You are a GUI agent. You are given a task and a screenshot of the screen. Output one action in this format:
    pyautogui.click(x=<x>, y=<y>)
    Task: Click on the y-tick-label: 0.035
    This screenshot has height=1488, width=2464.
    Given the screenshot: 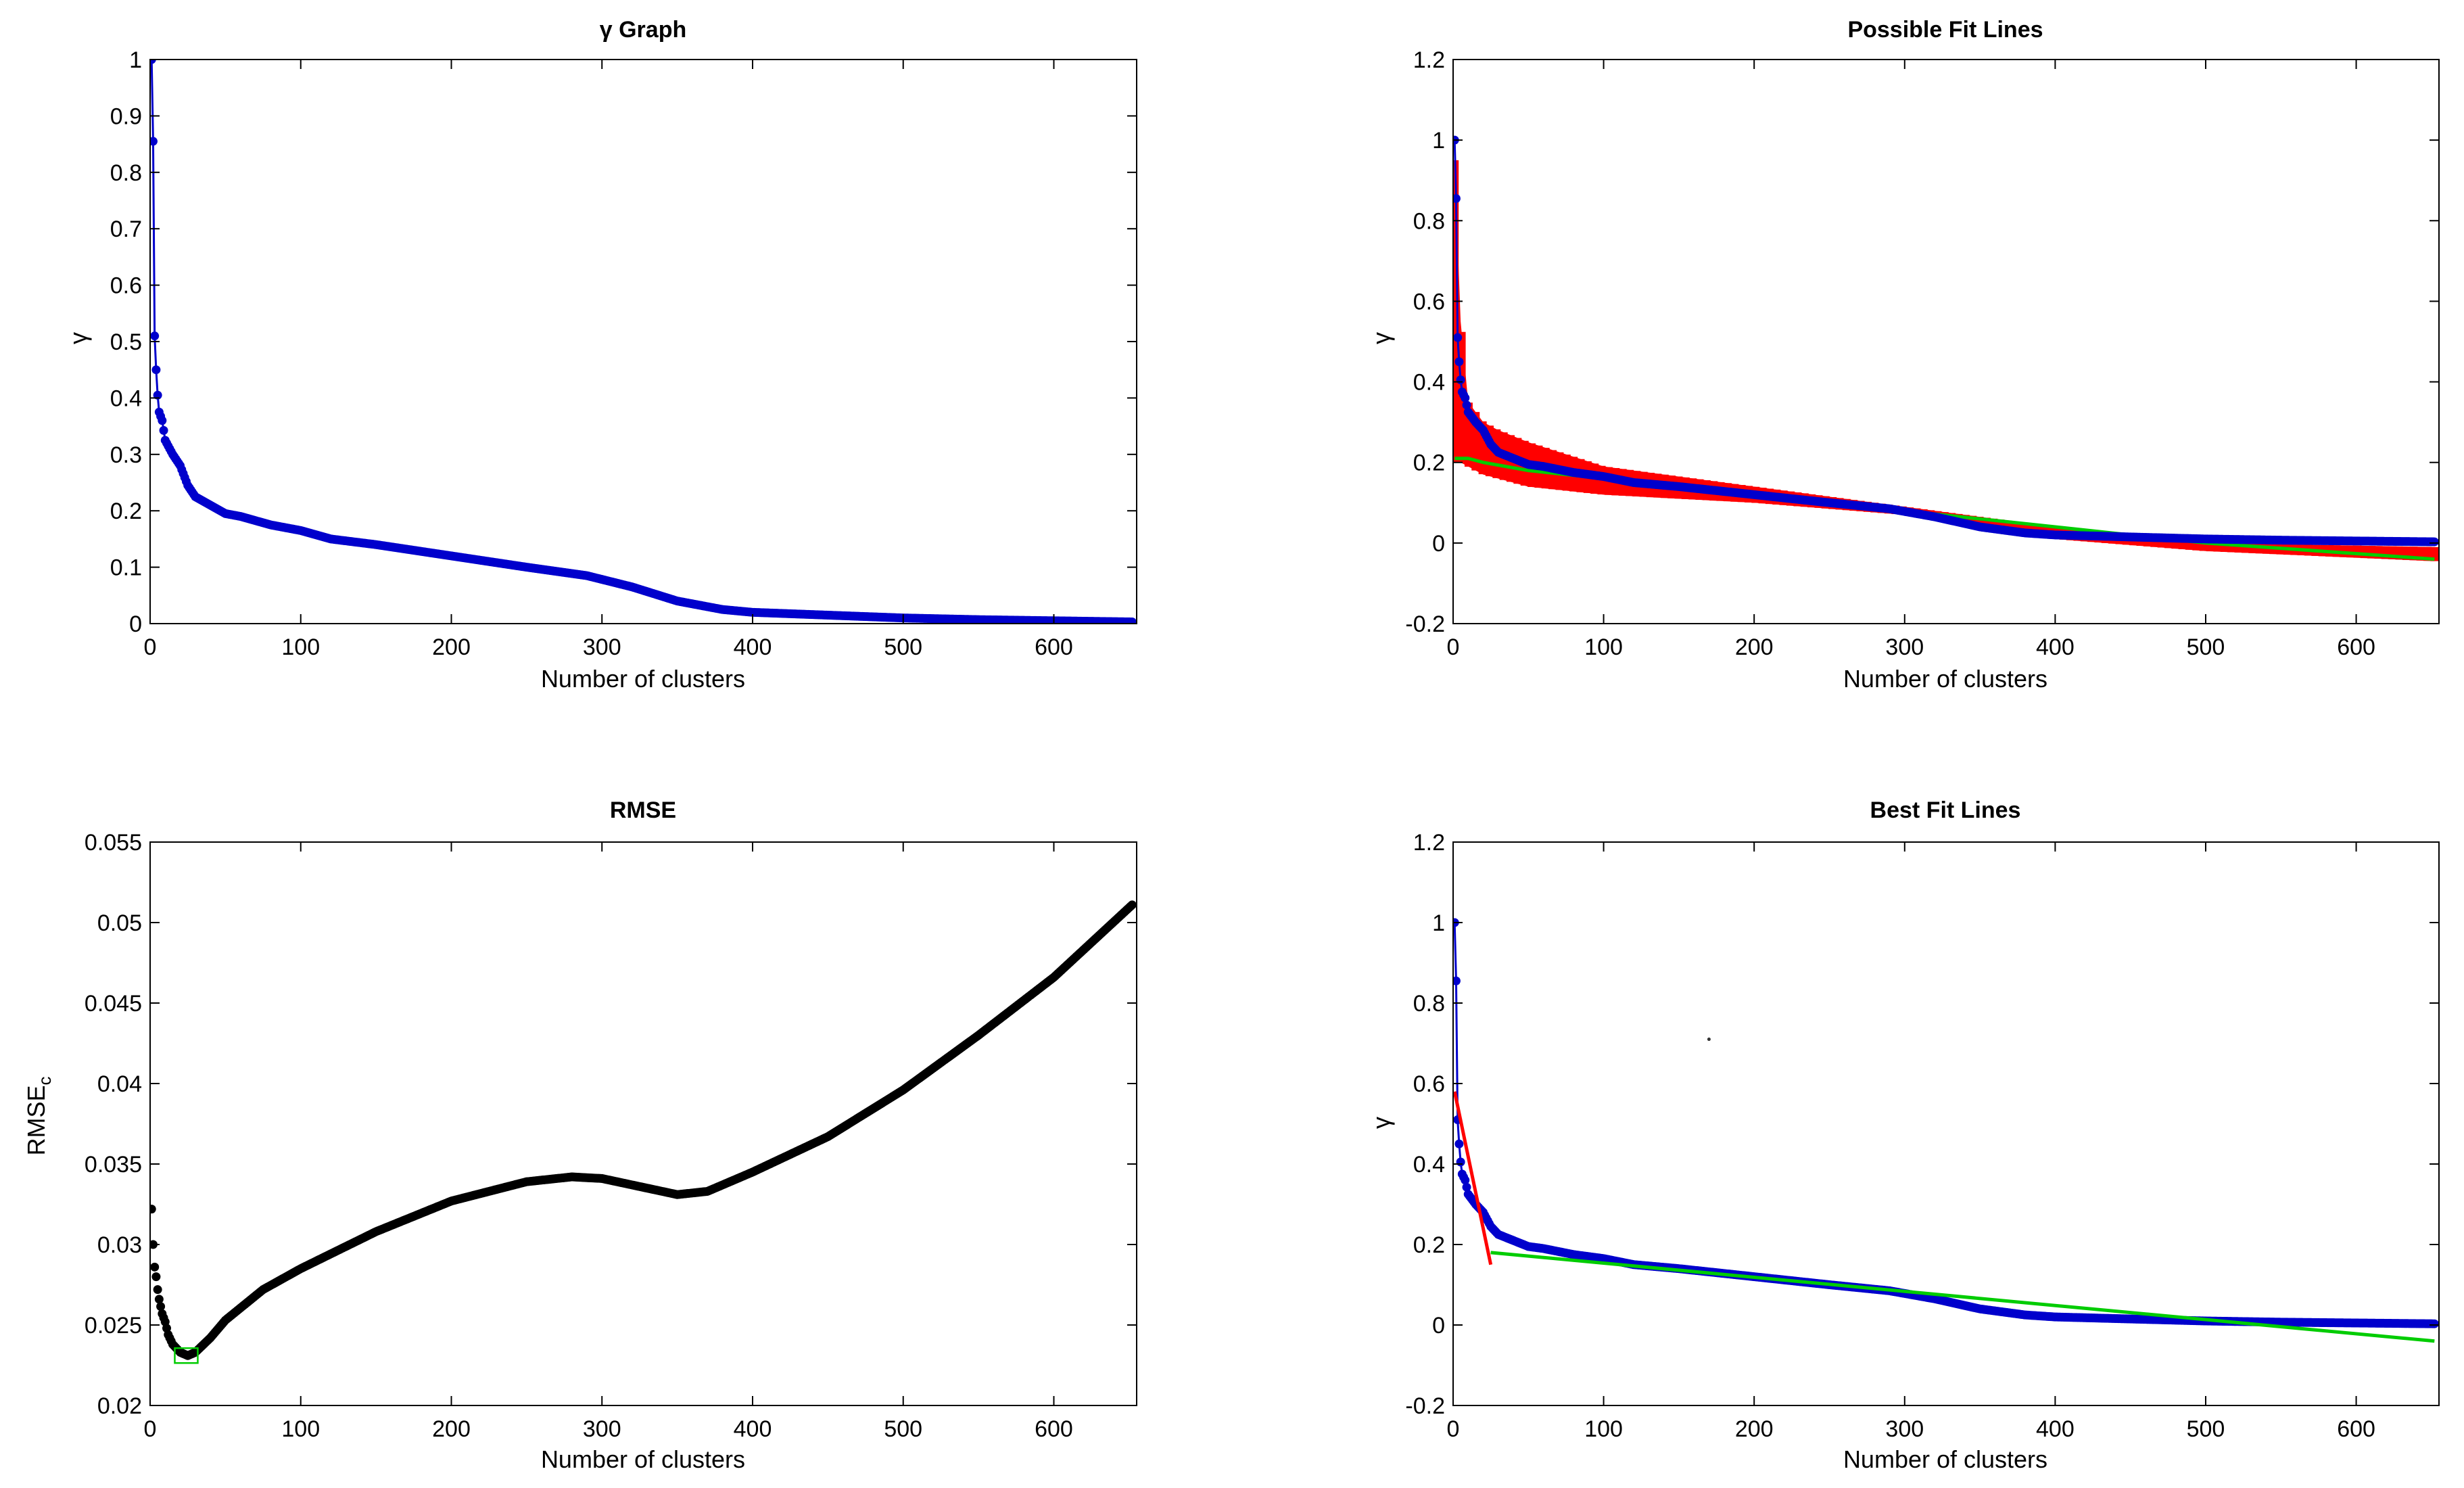 What is the action you would take?
    pyautogui.click(x=113, y=1165)
    